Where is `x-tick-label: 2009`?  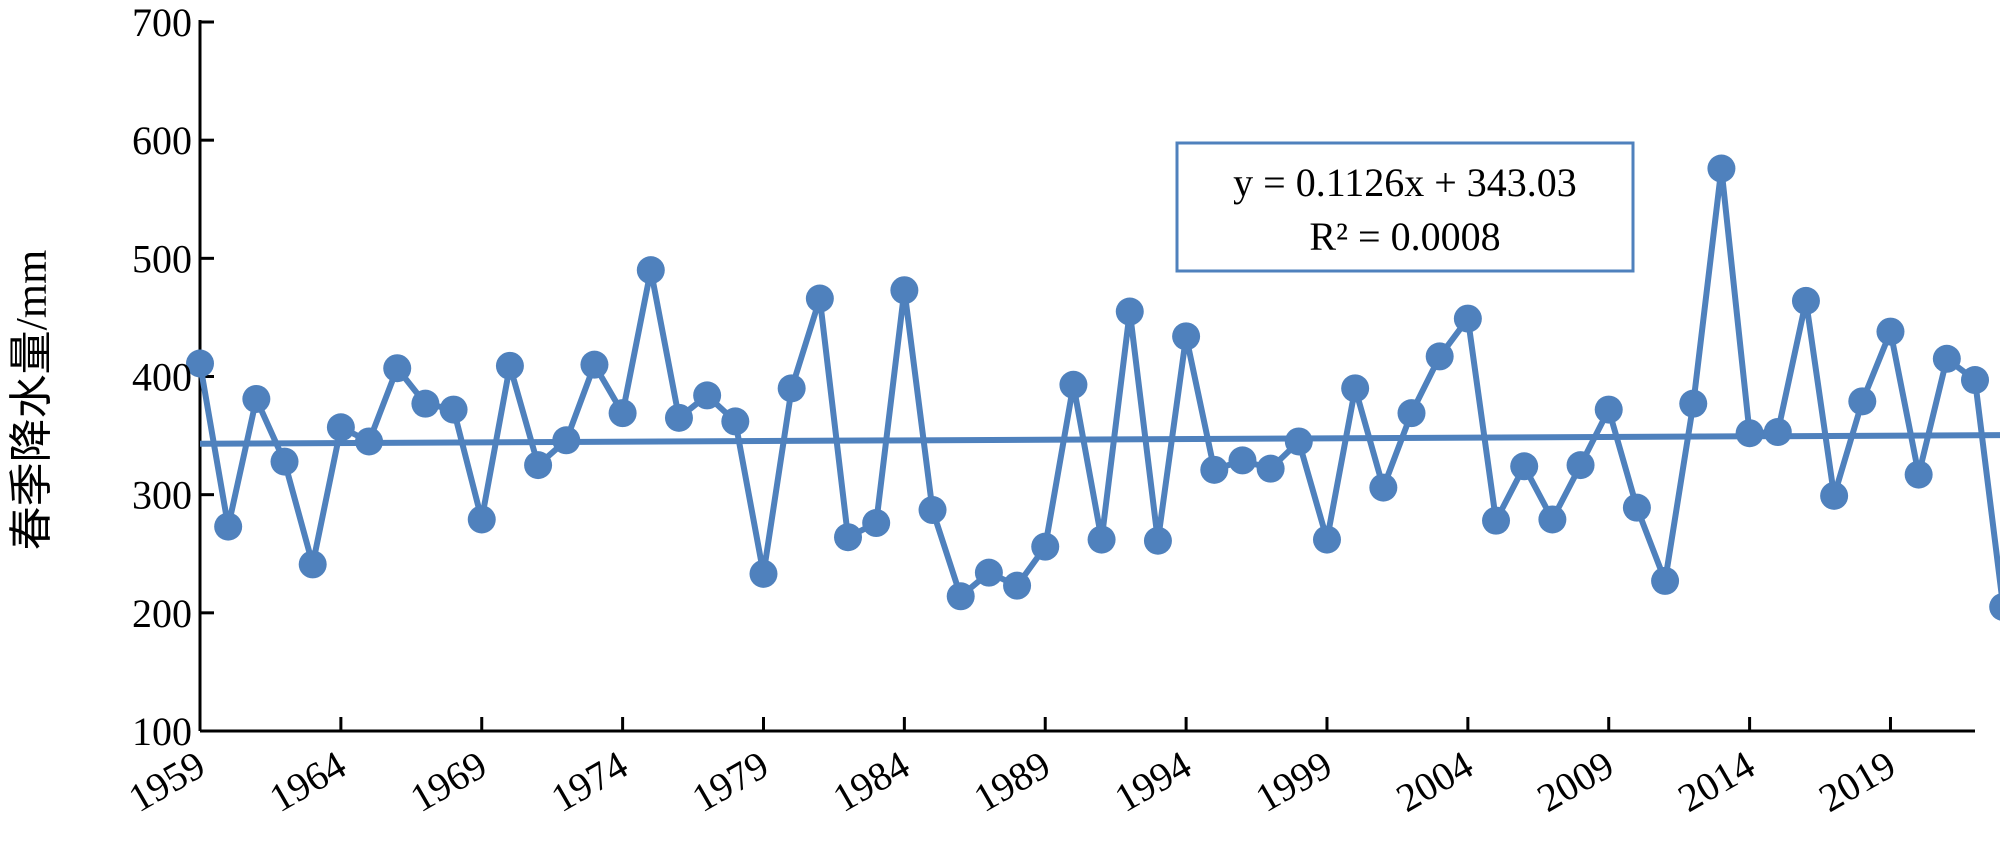 x-tick-label: 2009 is located at coordinates (1575, 781).